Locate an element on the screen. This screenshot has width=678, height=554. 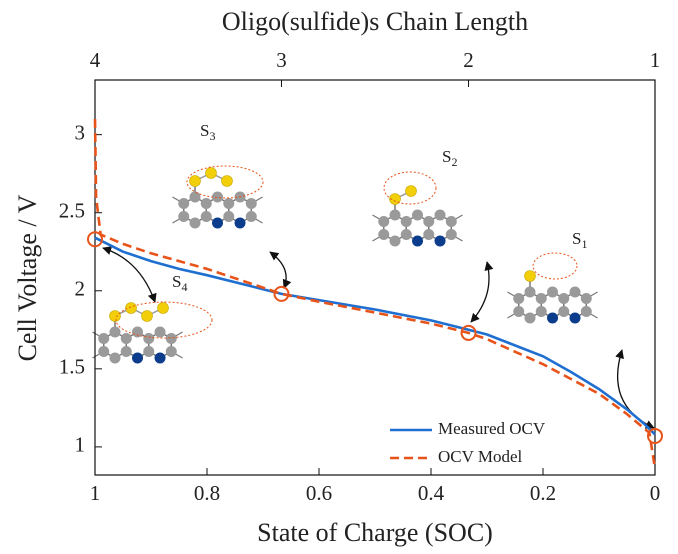
x-tick-label: 0.4 is located at coordinates (431, 493).